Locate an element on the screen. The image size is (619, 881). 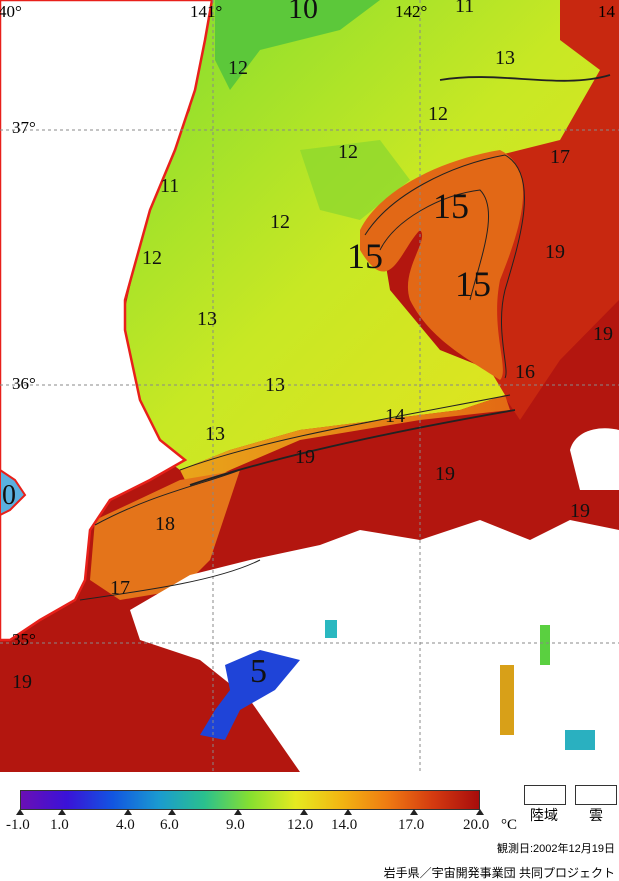
contour-label: 18 is located at coordinates (165, 524).